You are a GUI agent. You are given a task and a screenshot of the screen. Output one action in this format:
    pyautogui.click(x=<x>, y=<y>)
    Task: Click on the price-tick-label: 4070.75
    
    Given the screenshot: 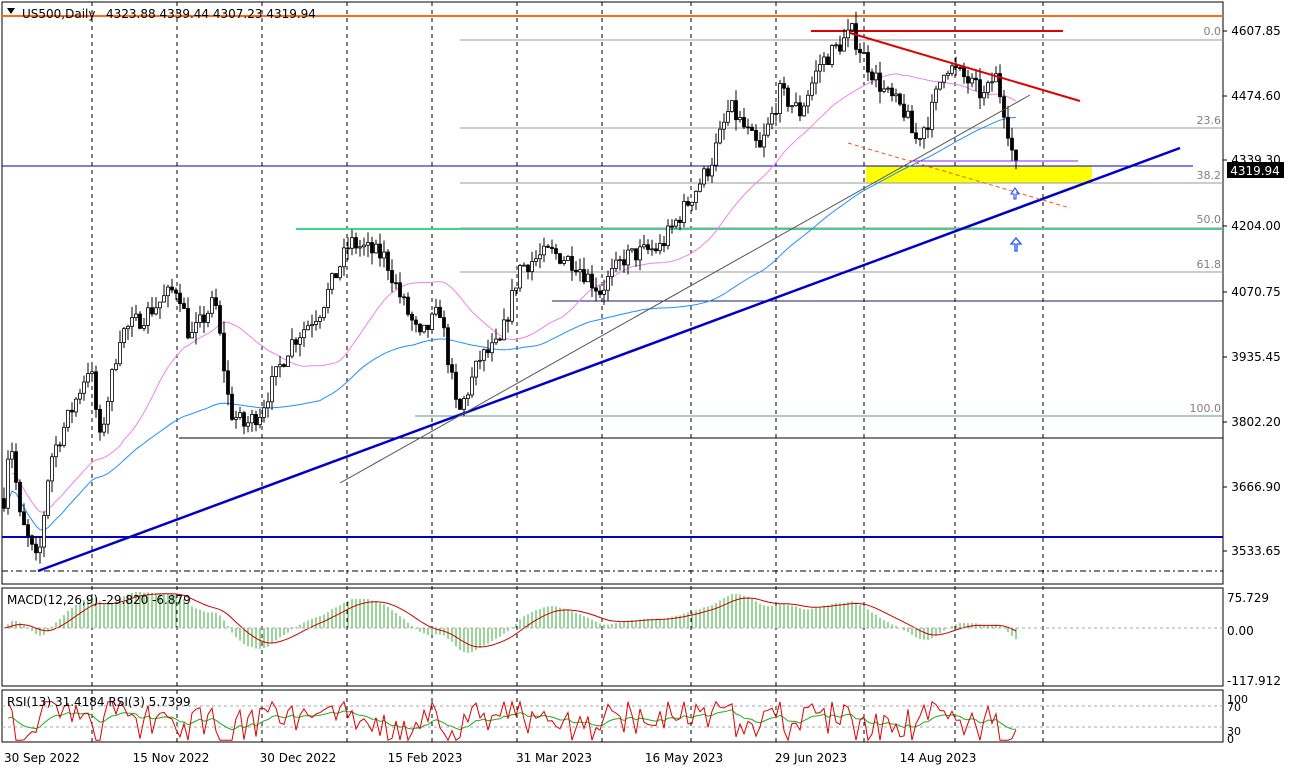 What is the action you would take?
    pyautogui.click(x=1256, y=292)
    